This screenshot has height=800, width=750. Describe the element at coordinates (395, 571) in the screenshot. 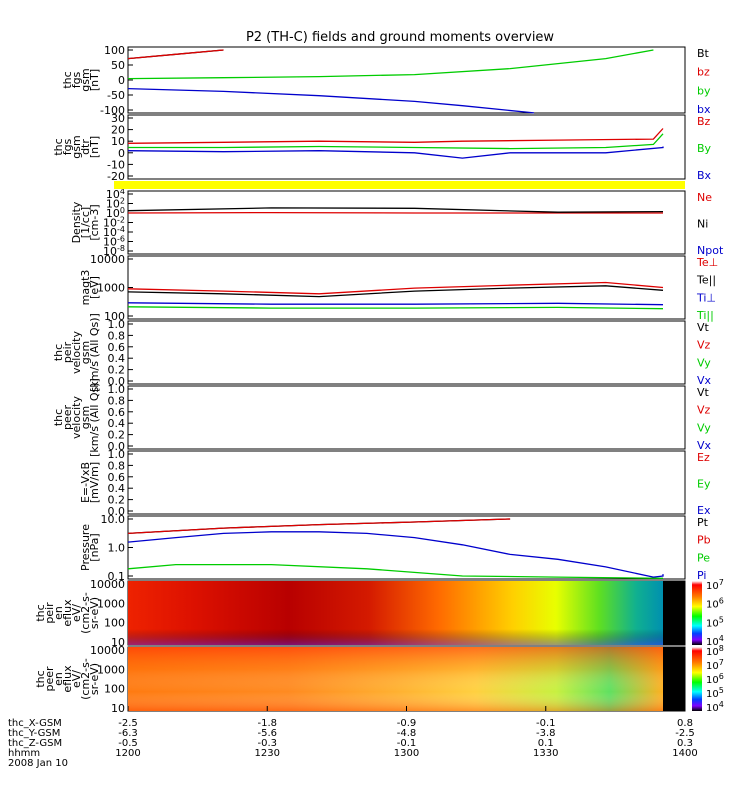

I see `series-line-Pe` at that location.